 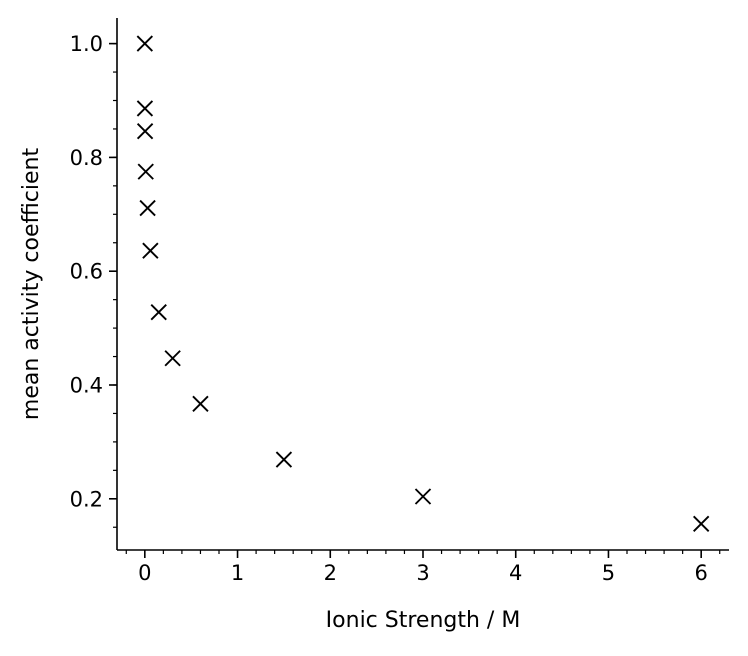 I want to click on x-tick-label: 6, so click(x=700, y=573).